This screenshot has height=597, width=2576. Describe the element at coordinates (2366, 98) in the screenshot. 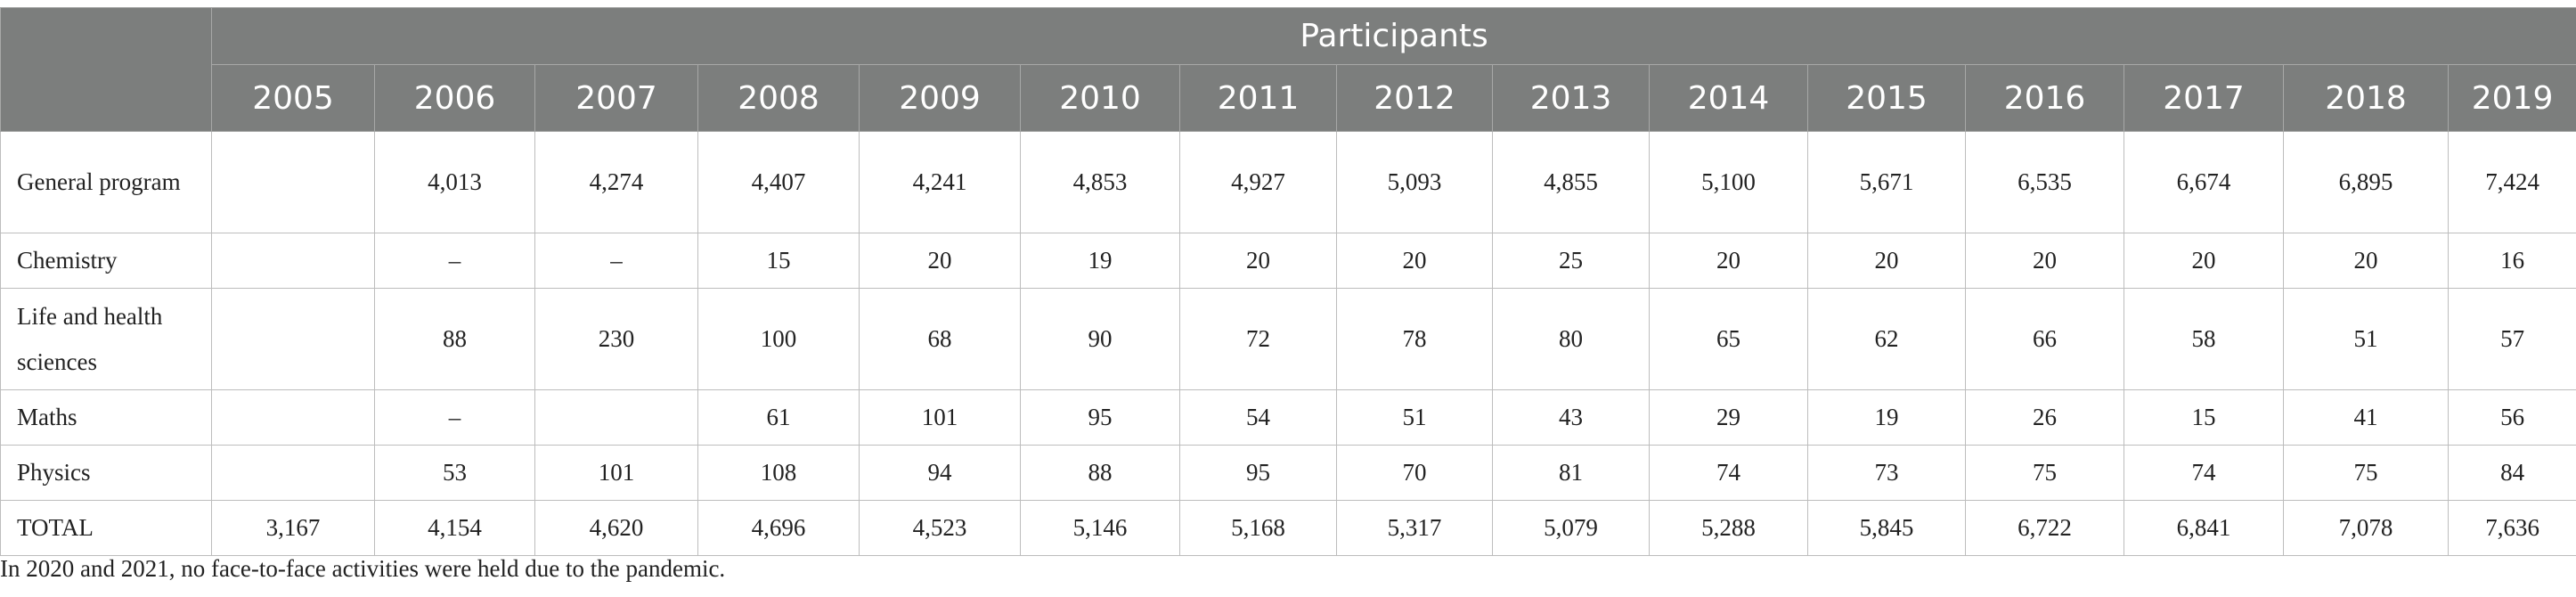

I see `year-header-2018: 2018` at that location.